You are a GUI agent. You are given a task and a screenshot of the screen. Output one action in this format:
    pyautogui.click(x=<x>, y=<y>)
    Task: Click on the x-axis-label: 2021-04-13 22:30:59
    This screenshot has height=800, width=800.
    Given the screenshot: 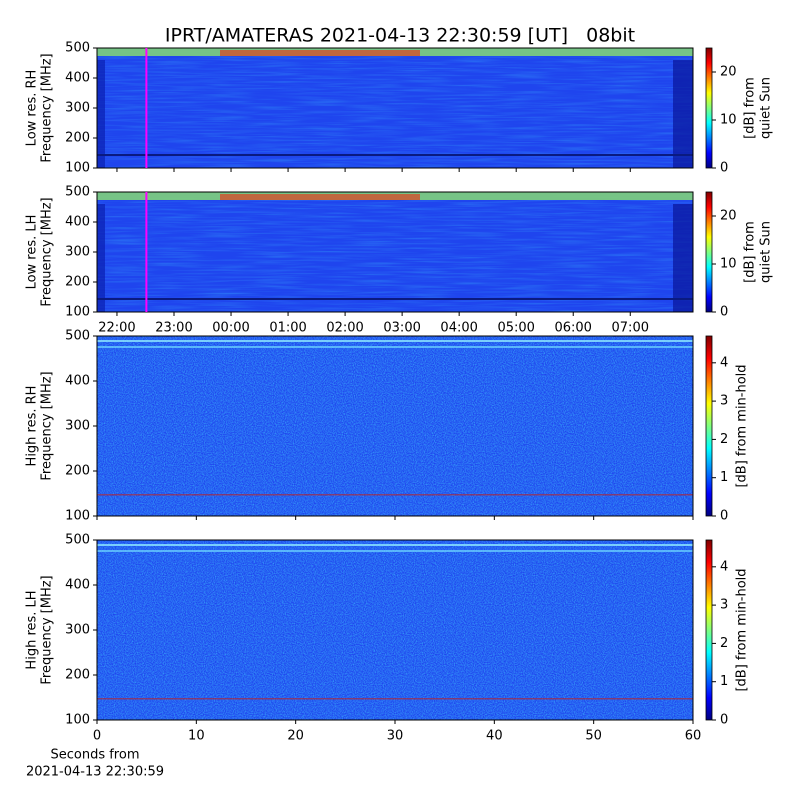 What is the action you would take?
    pyautogui.click(x=95, y=772)
    